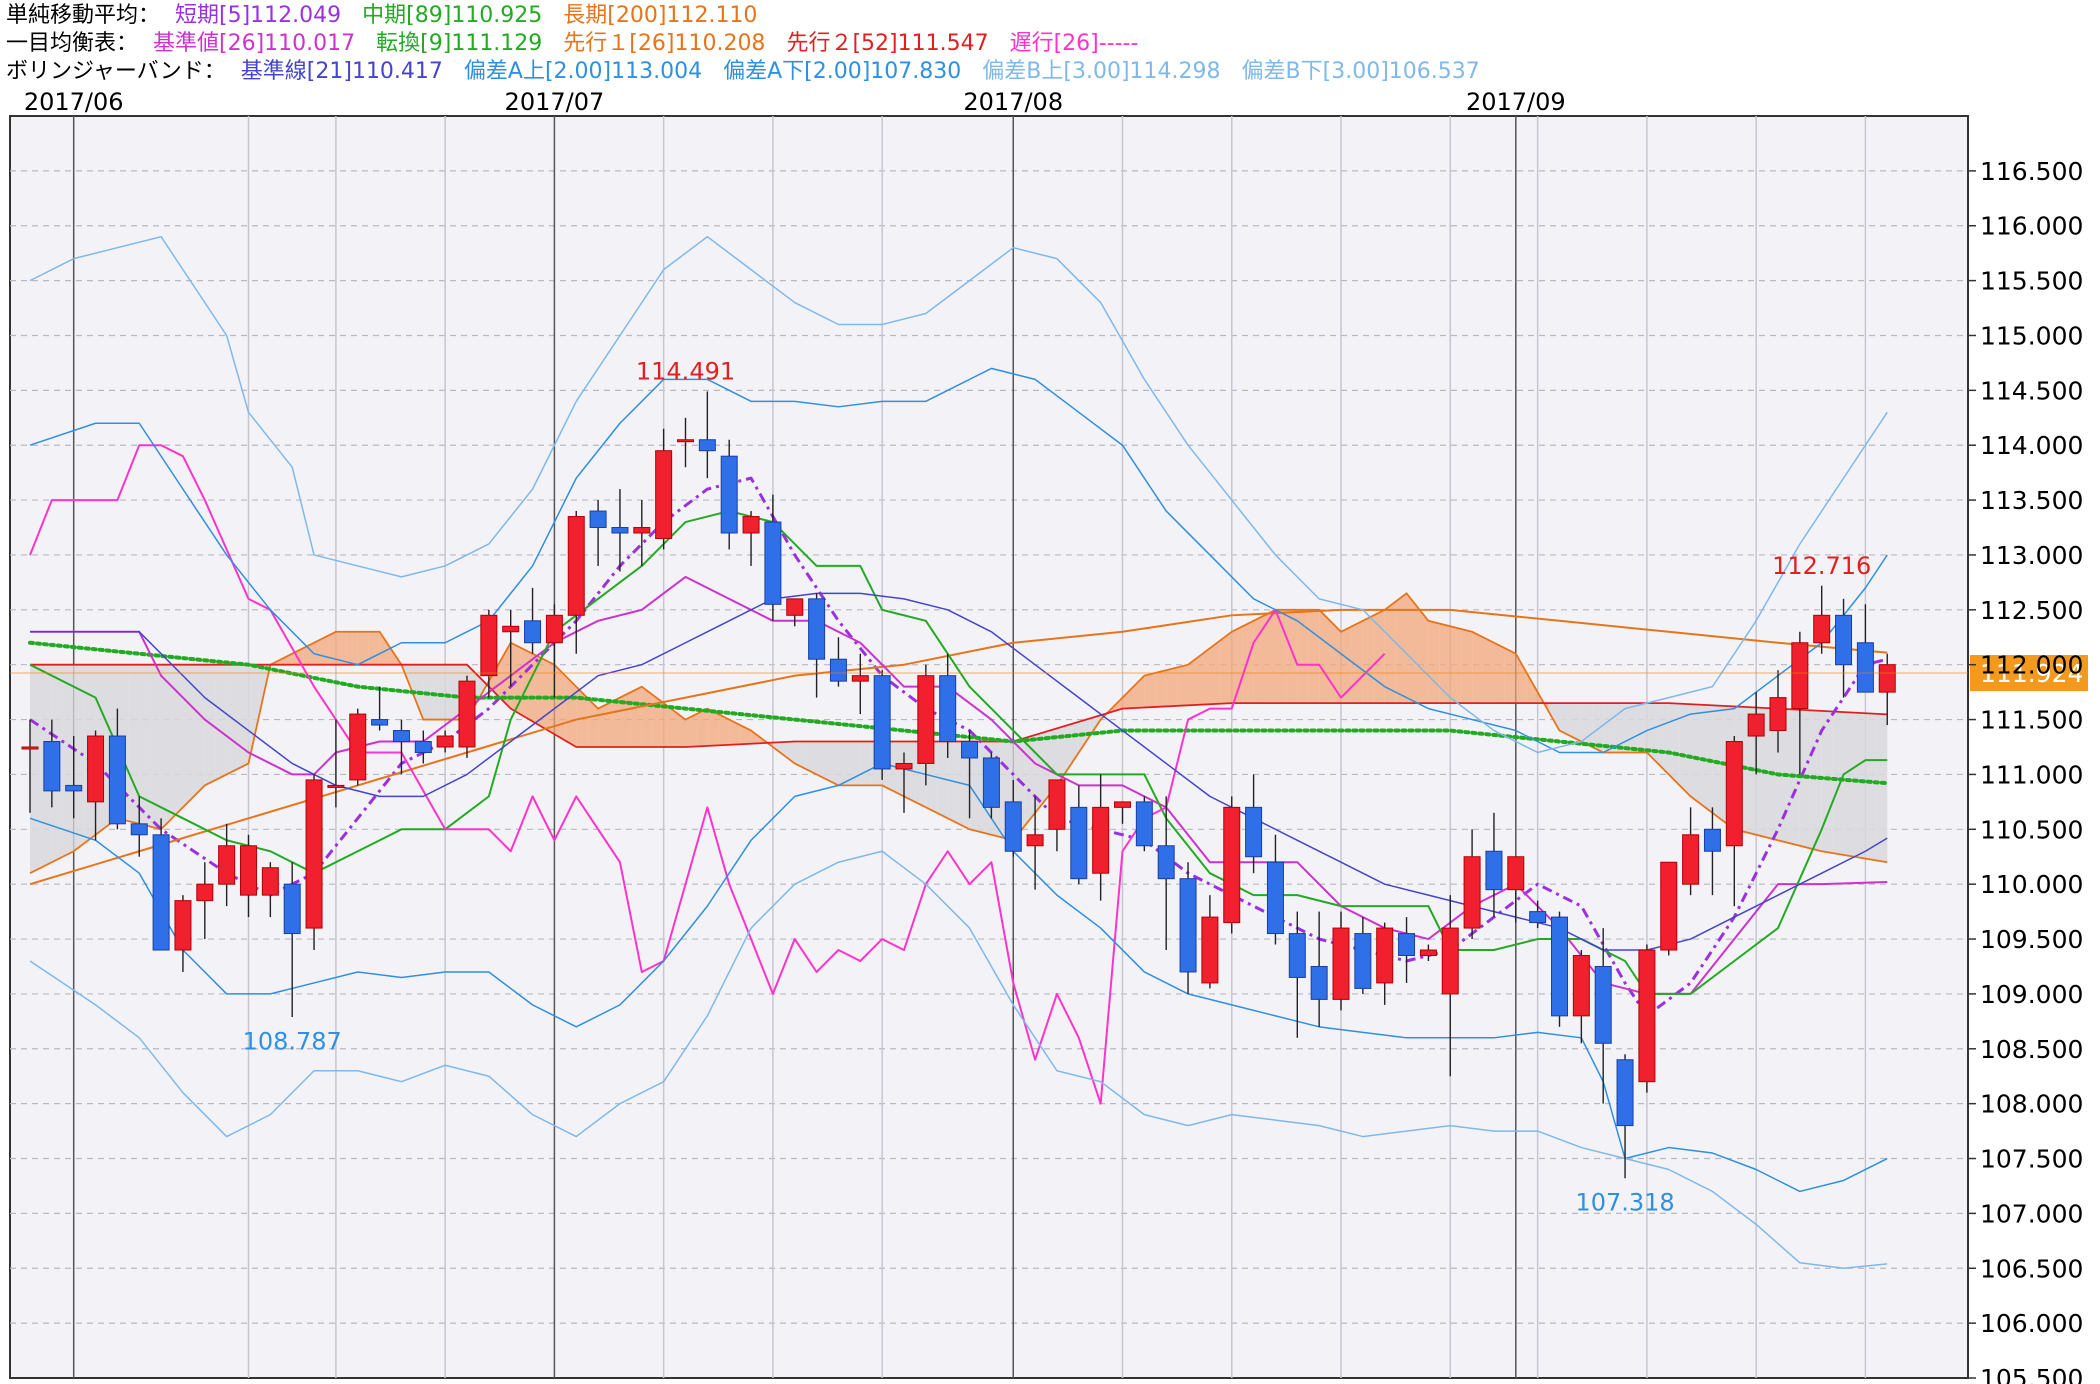  What do you see at coordinates (555, 102) in the screenshot?
I see `month-label: 2017/07` at bounding box center [555, 102].